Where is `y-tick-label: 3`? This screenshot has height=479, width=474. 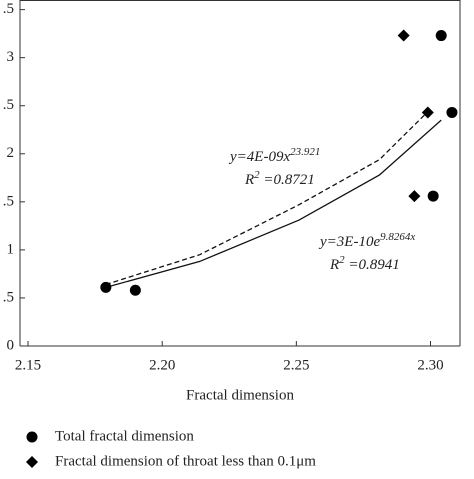
y-tick-label: 3 is located at coordinates (11, 57).